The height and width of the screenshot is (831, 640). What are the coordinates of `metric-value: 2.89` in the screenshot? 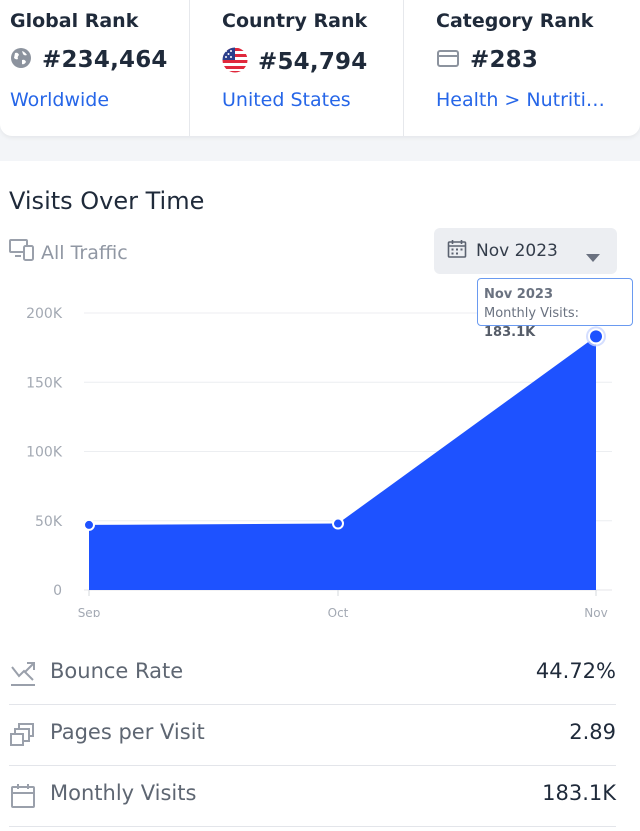 It's located at (592, 732).